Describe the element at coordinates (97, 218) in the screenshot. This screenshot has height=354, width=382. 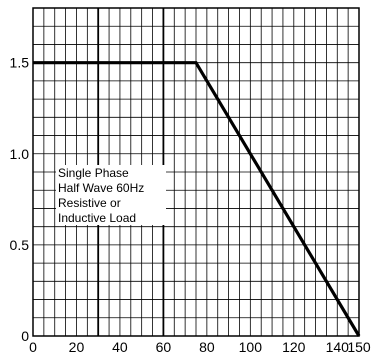
I see `annotation-line: Inductive Load` at that location.